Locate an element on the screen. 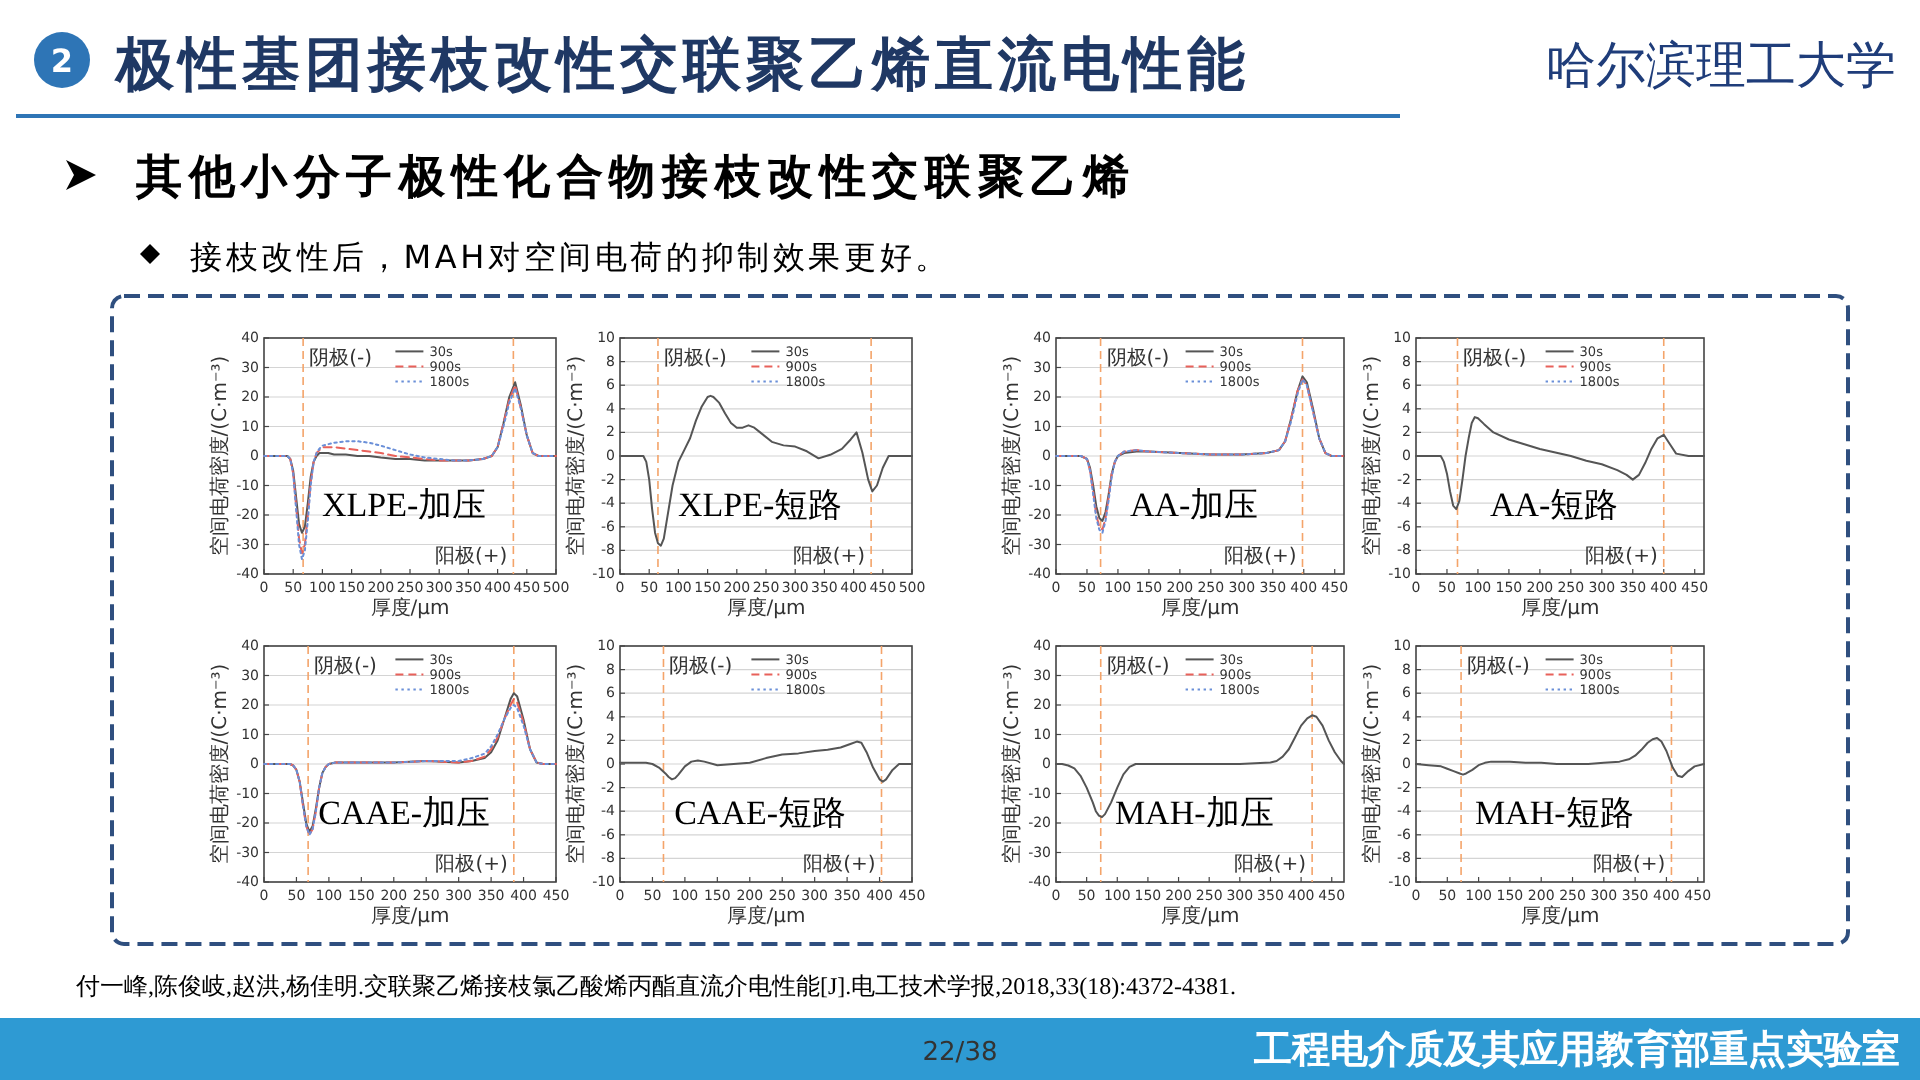 Image resolution: width=1920 pixels, height=1080 pixels. badge-number: 2 is located at coordinates (62, 61).